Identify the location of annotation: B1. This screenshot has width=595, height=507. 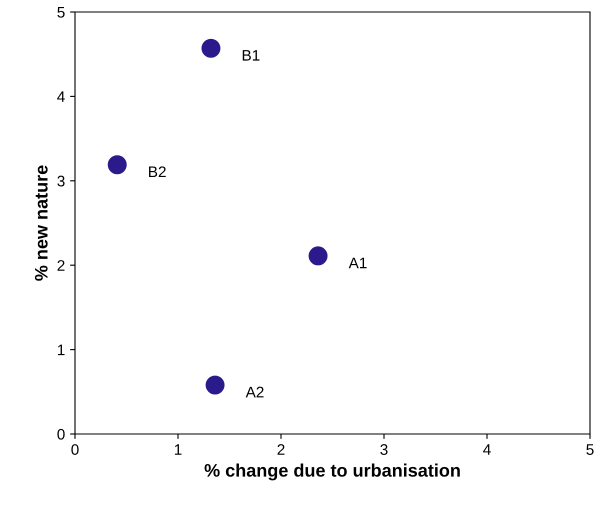
(251, 55).